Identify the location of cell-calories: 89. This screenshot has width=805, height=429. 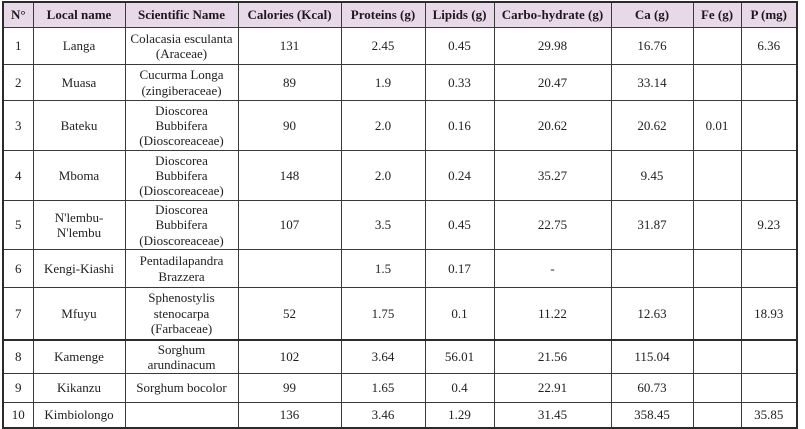
(289, 82).